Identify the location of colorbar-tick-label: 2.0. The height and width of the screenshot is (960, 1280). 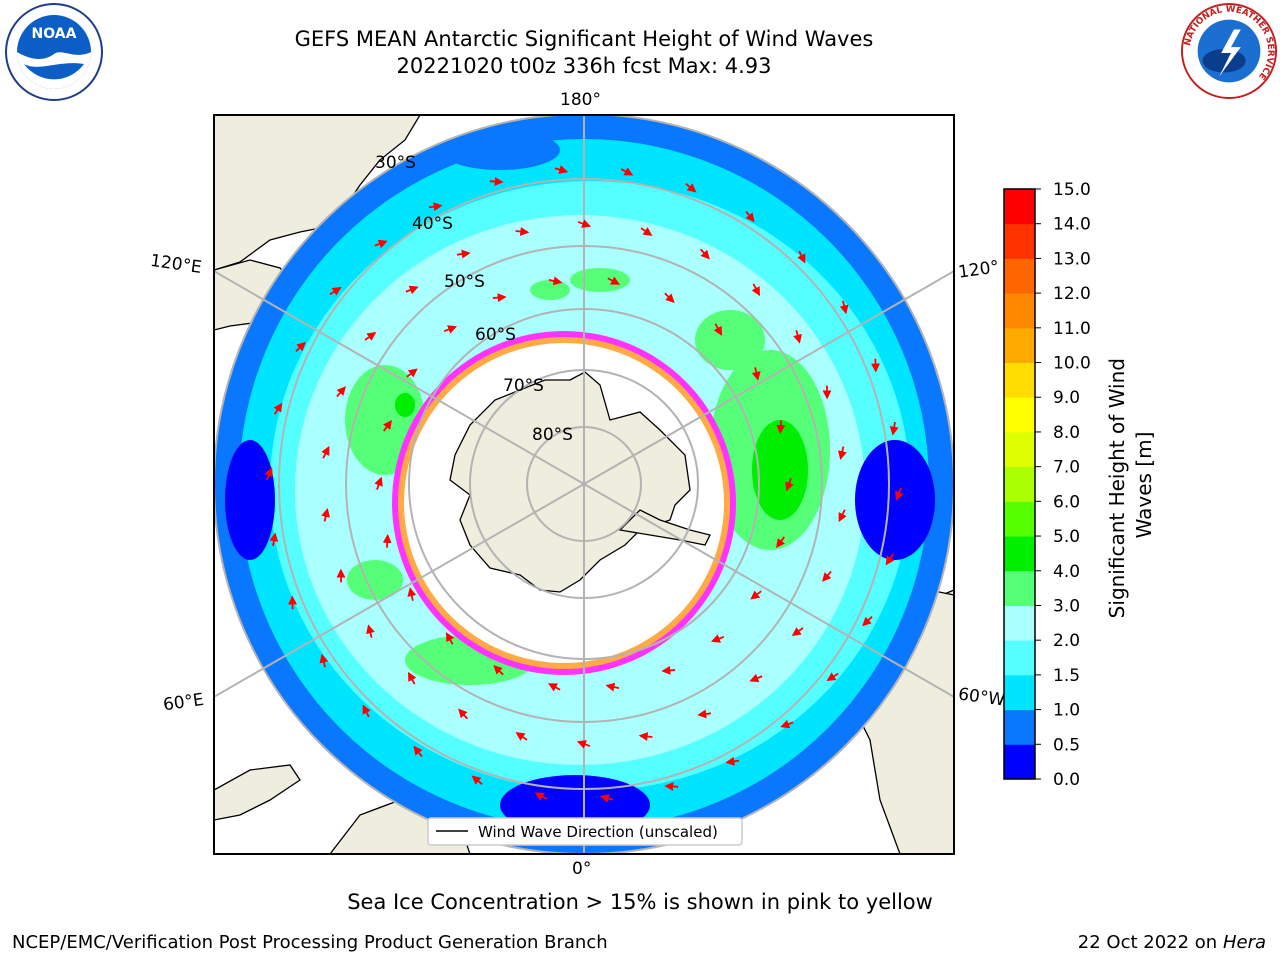
(1066, 641).